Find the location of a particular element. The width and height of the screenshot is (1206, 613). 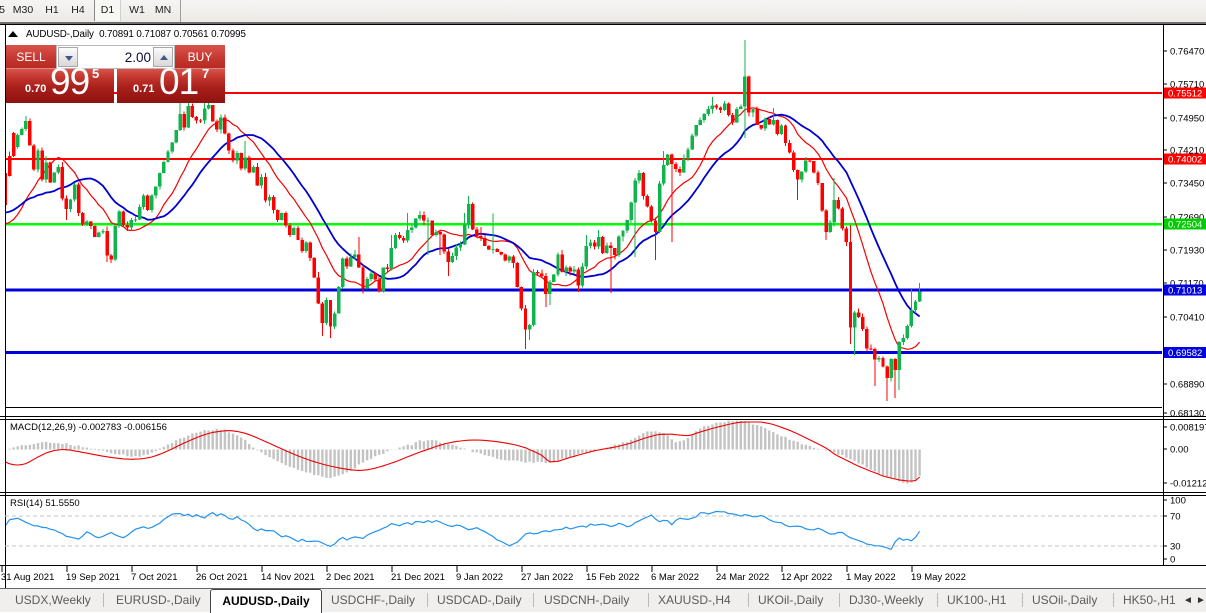

svg-text: 0.008197 is located at coordinates (1188, 428).